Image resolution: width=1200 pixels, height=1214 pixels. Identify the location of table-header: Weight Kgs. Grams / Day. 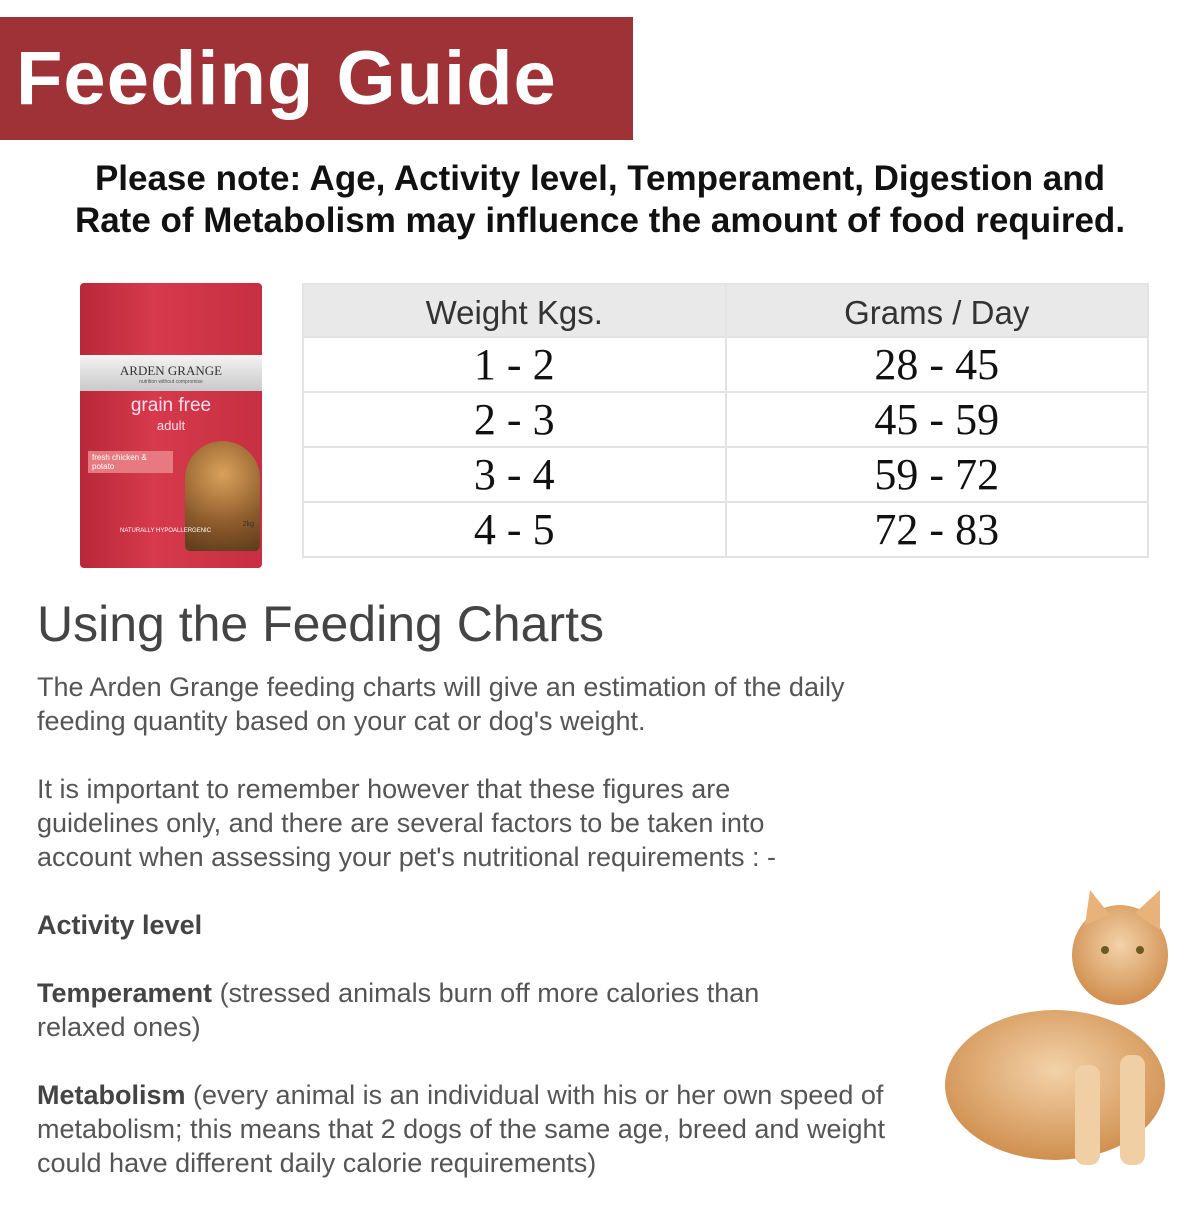
(725, 310).